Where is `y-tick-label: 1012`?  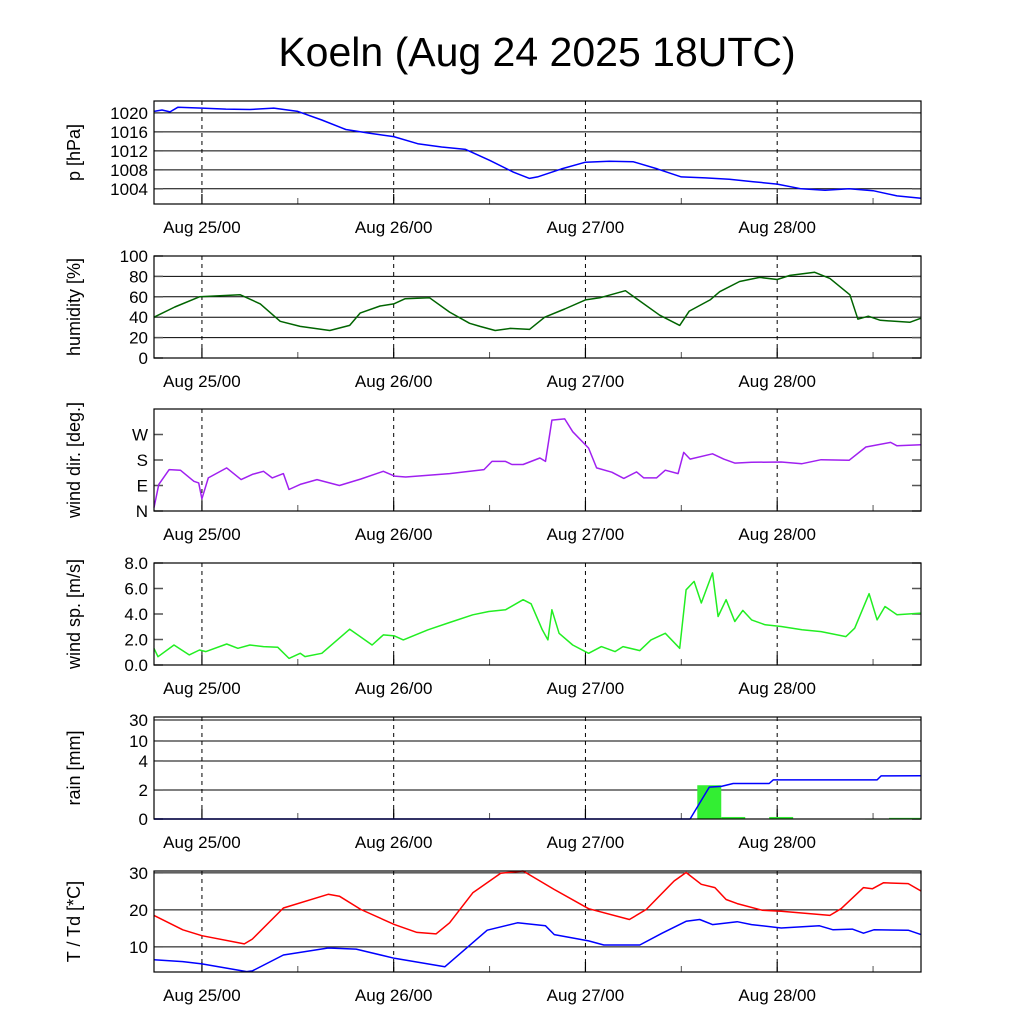 y-tick-label: 1012 is located at coordinates (129, 151).